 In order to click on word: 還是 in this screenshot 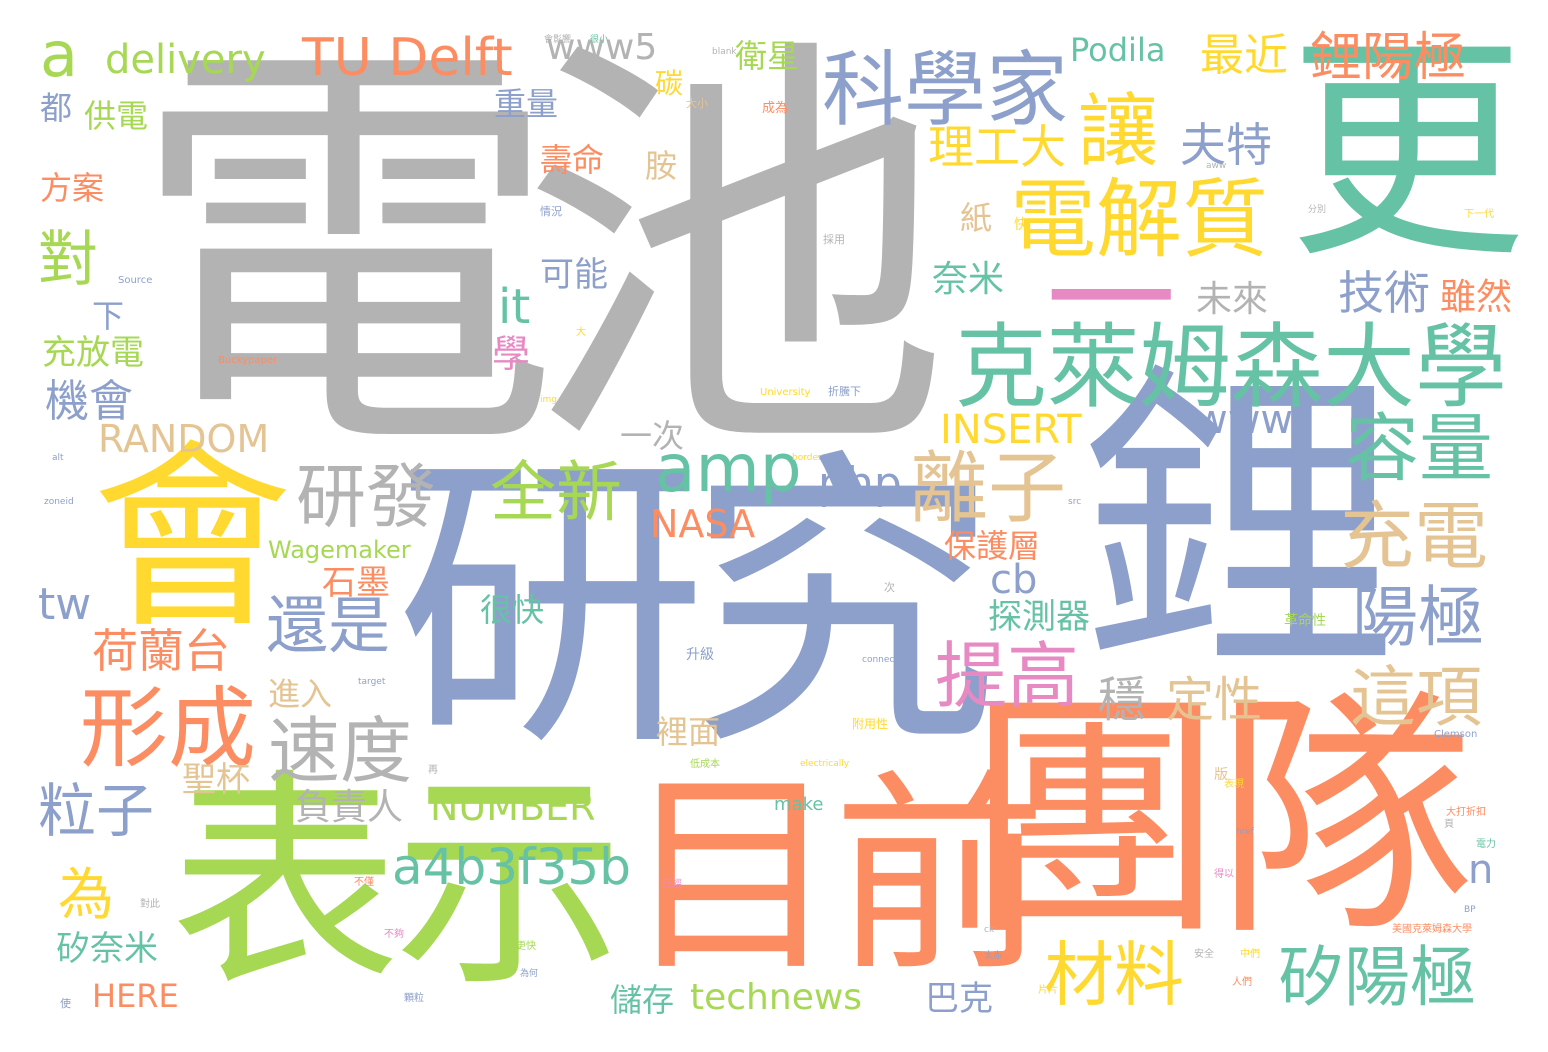, I will do `click(328, 625)`.